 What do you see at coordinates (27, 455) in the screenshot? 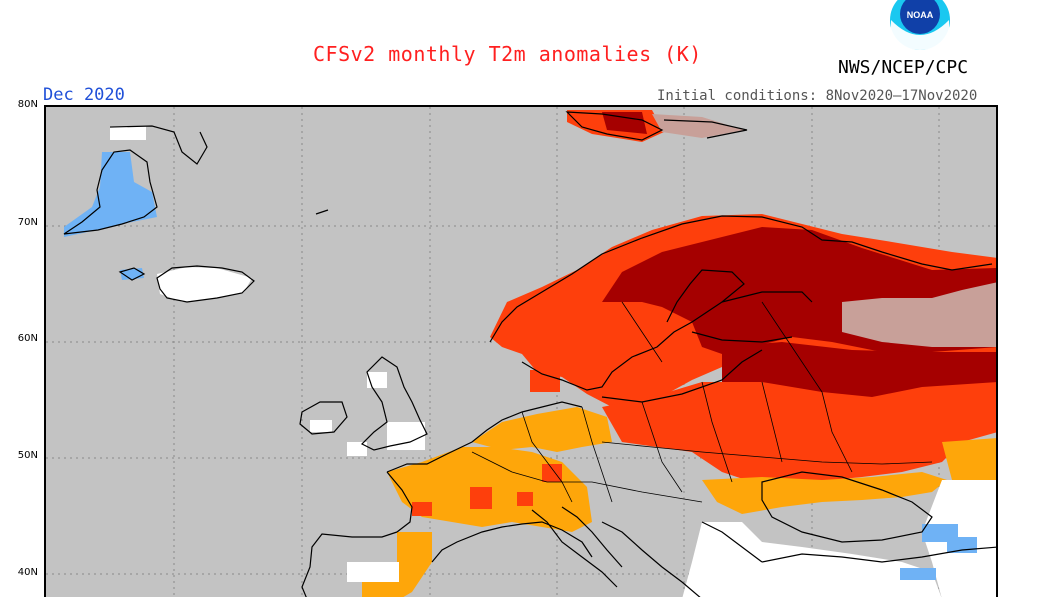
I see `lat-label-50n: 50N` at bounding box center [27, 455].